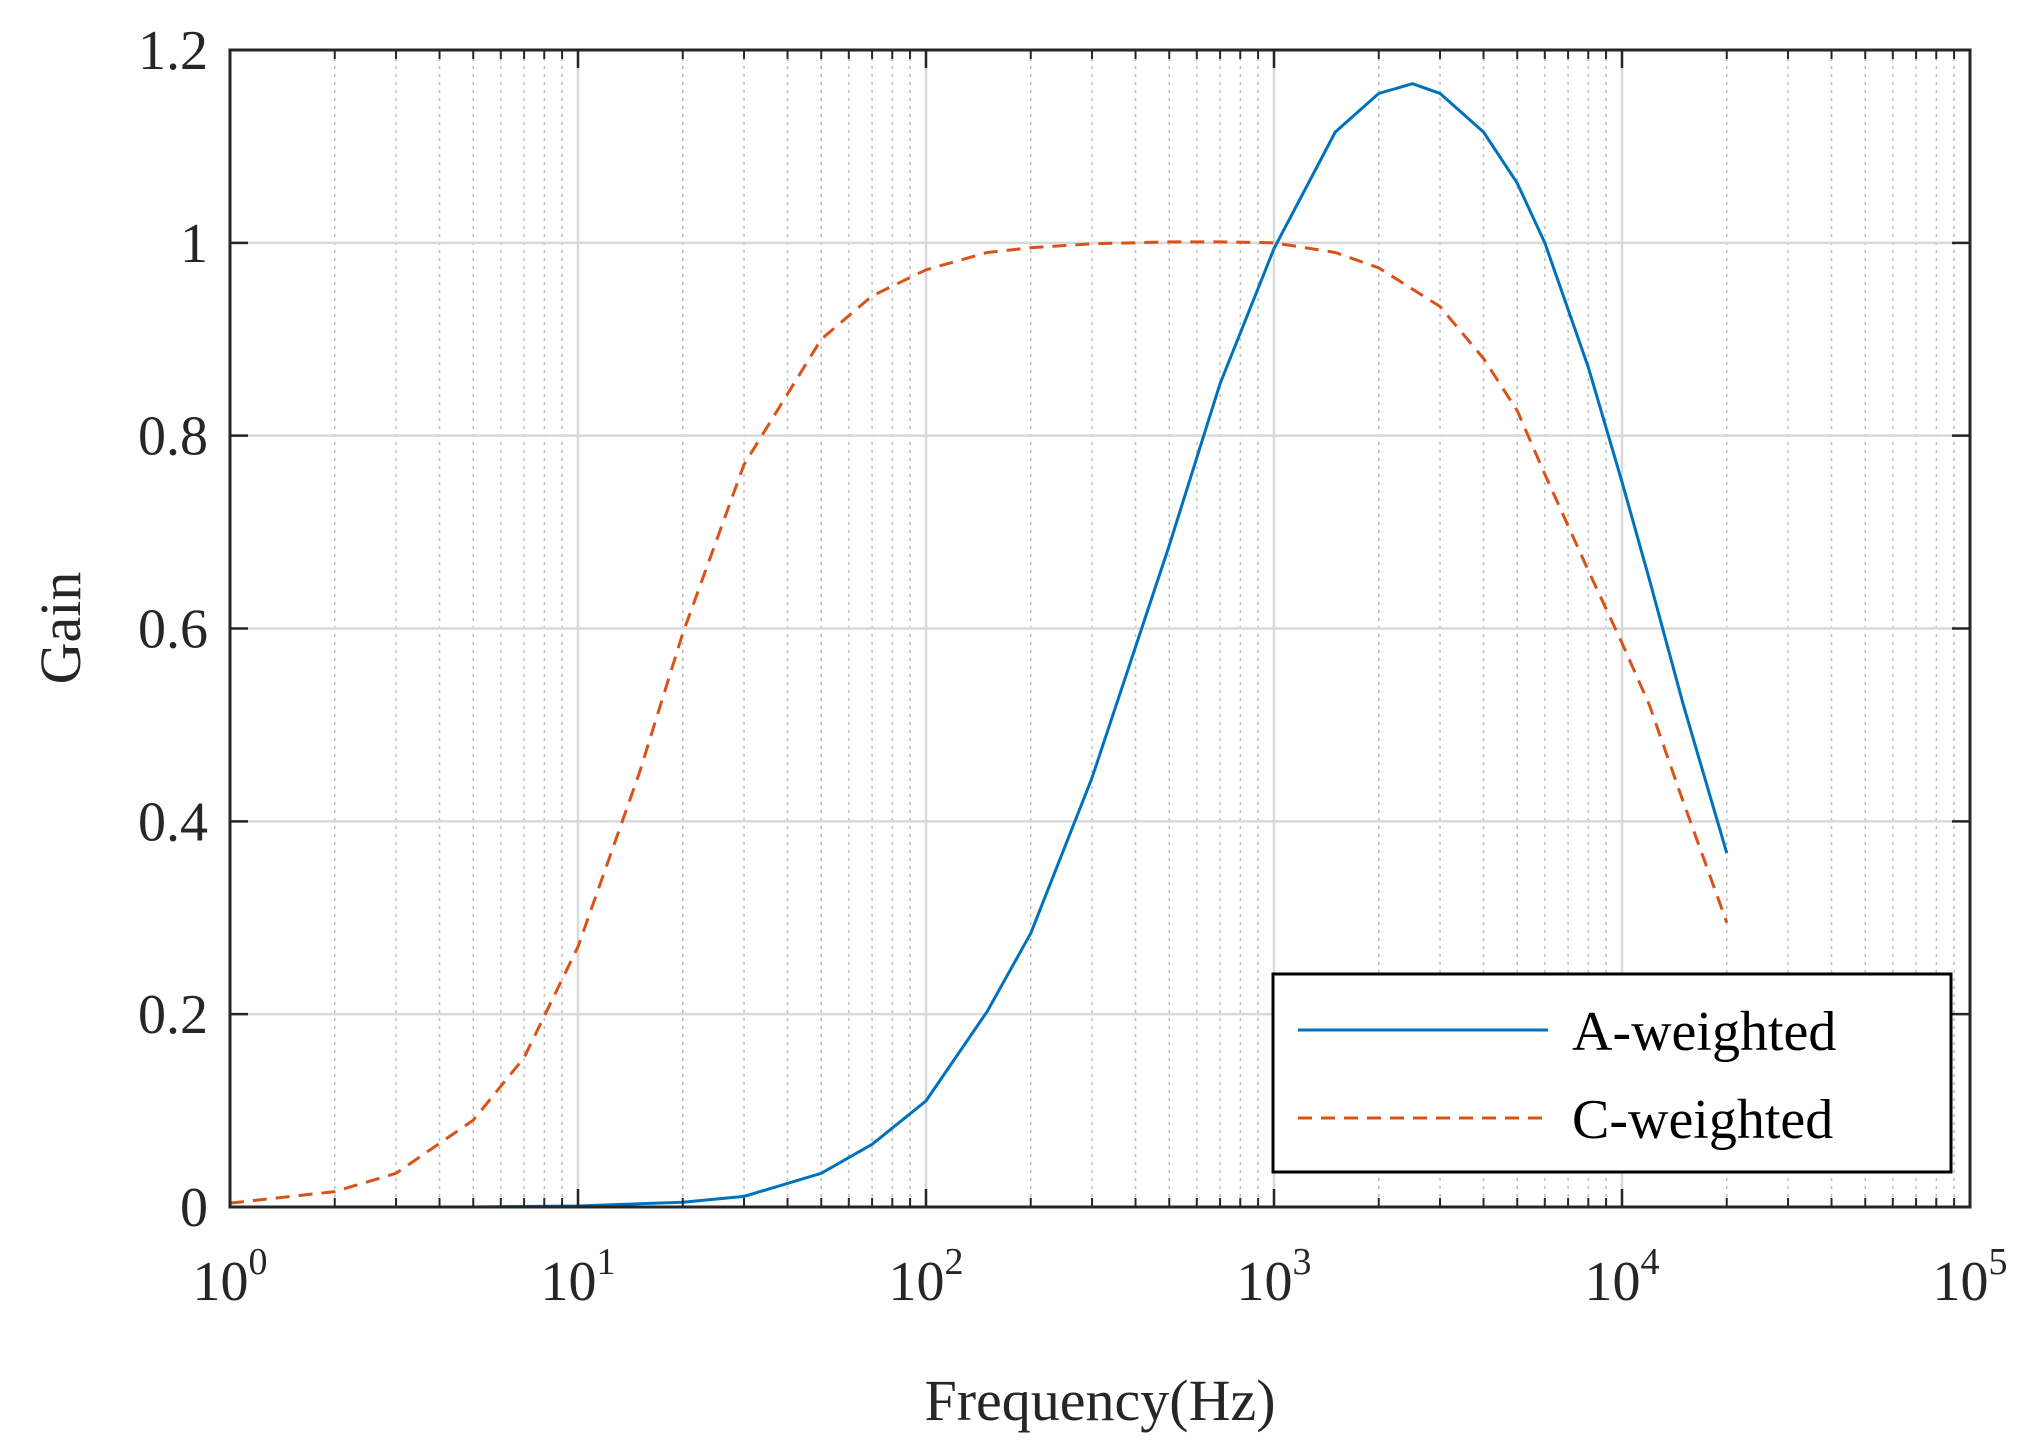 Image resolution: width=2037 pixels, height=1441 pixels. I want to click on y-tick-label: 0, so click(194, 1208).